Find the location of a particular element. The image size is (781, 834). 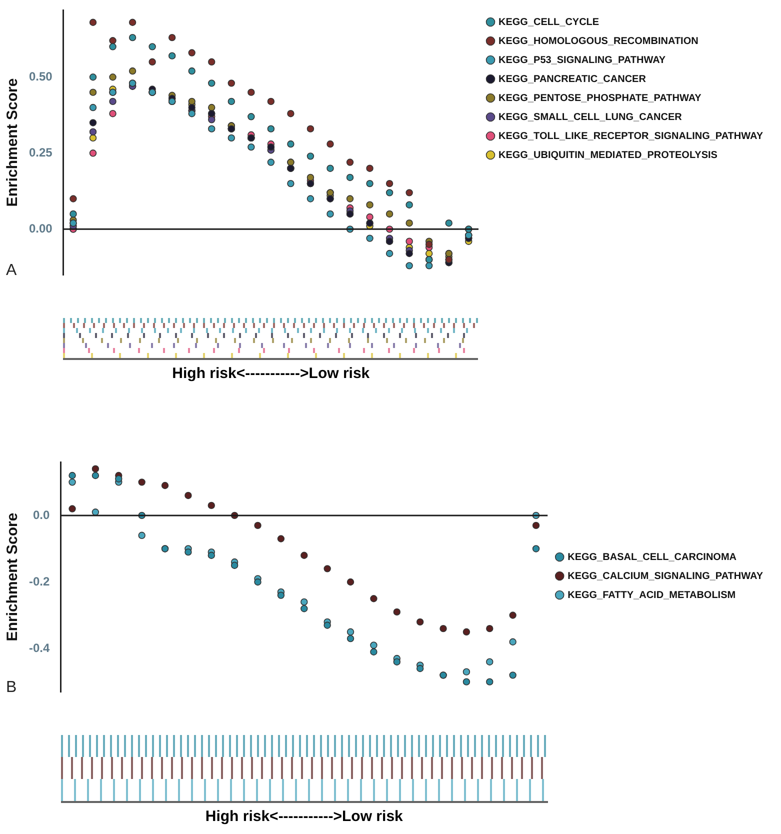

text: B is located at coordinates (11, 687).